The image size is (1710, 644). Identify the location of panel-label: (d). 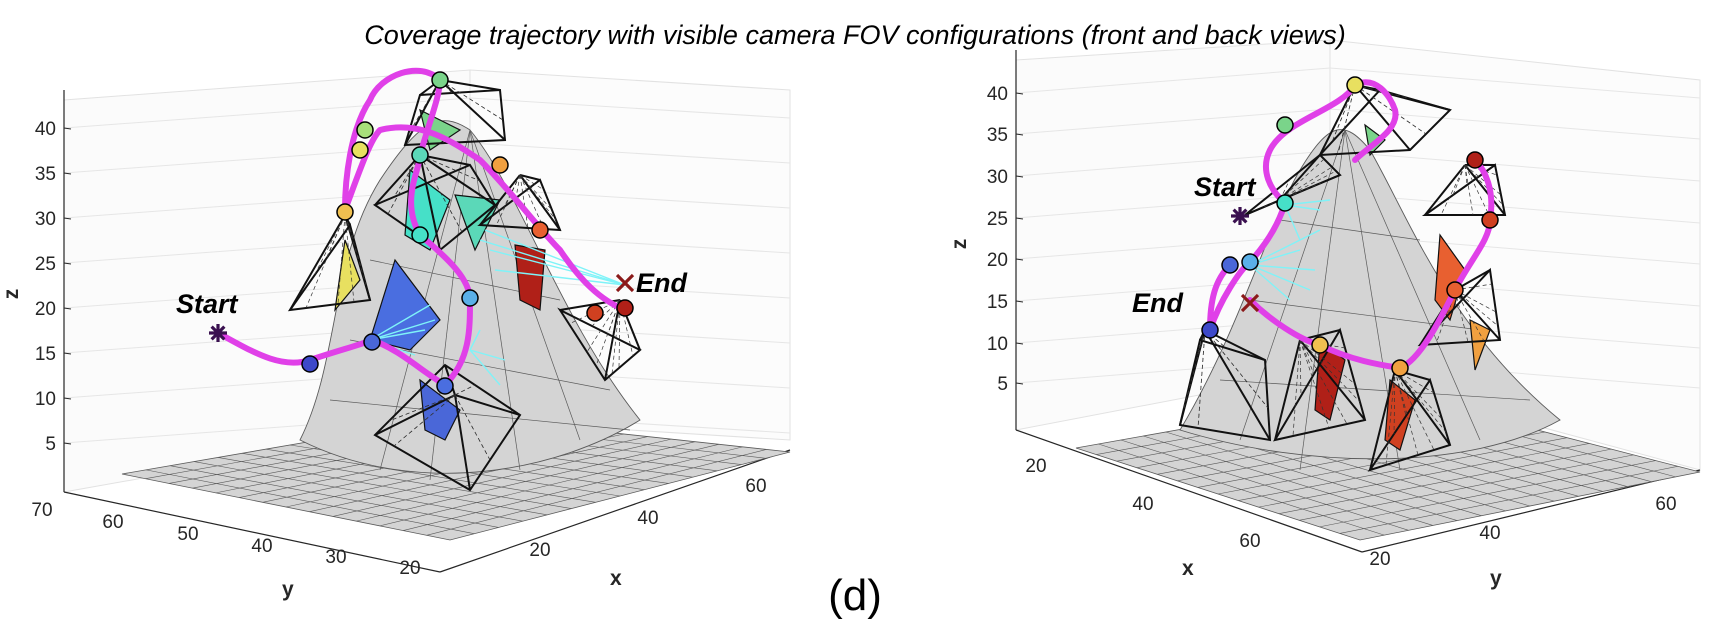
(855, 595).